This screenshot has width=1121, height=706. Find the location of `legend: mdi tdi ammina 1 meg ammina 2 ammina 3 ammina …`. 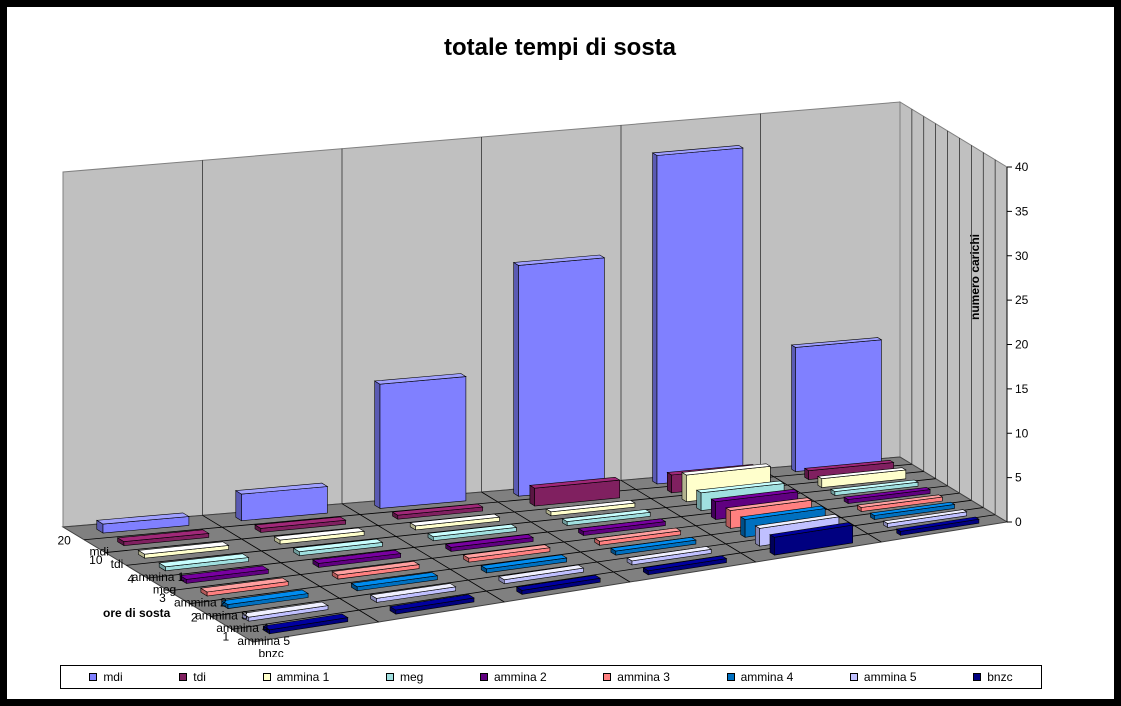

legend: mdi tdi ammina 1 meg ammina 2 ammina 3 ammina … is located at coordinates (551, 677).